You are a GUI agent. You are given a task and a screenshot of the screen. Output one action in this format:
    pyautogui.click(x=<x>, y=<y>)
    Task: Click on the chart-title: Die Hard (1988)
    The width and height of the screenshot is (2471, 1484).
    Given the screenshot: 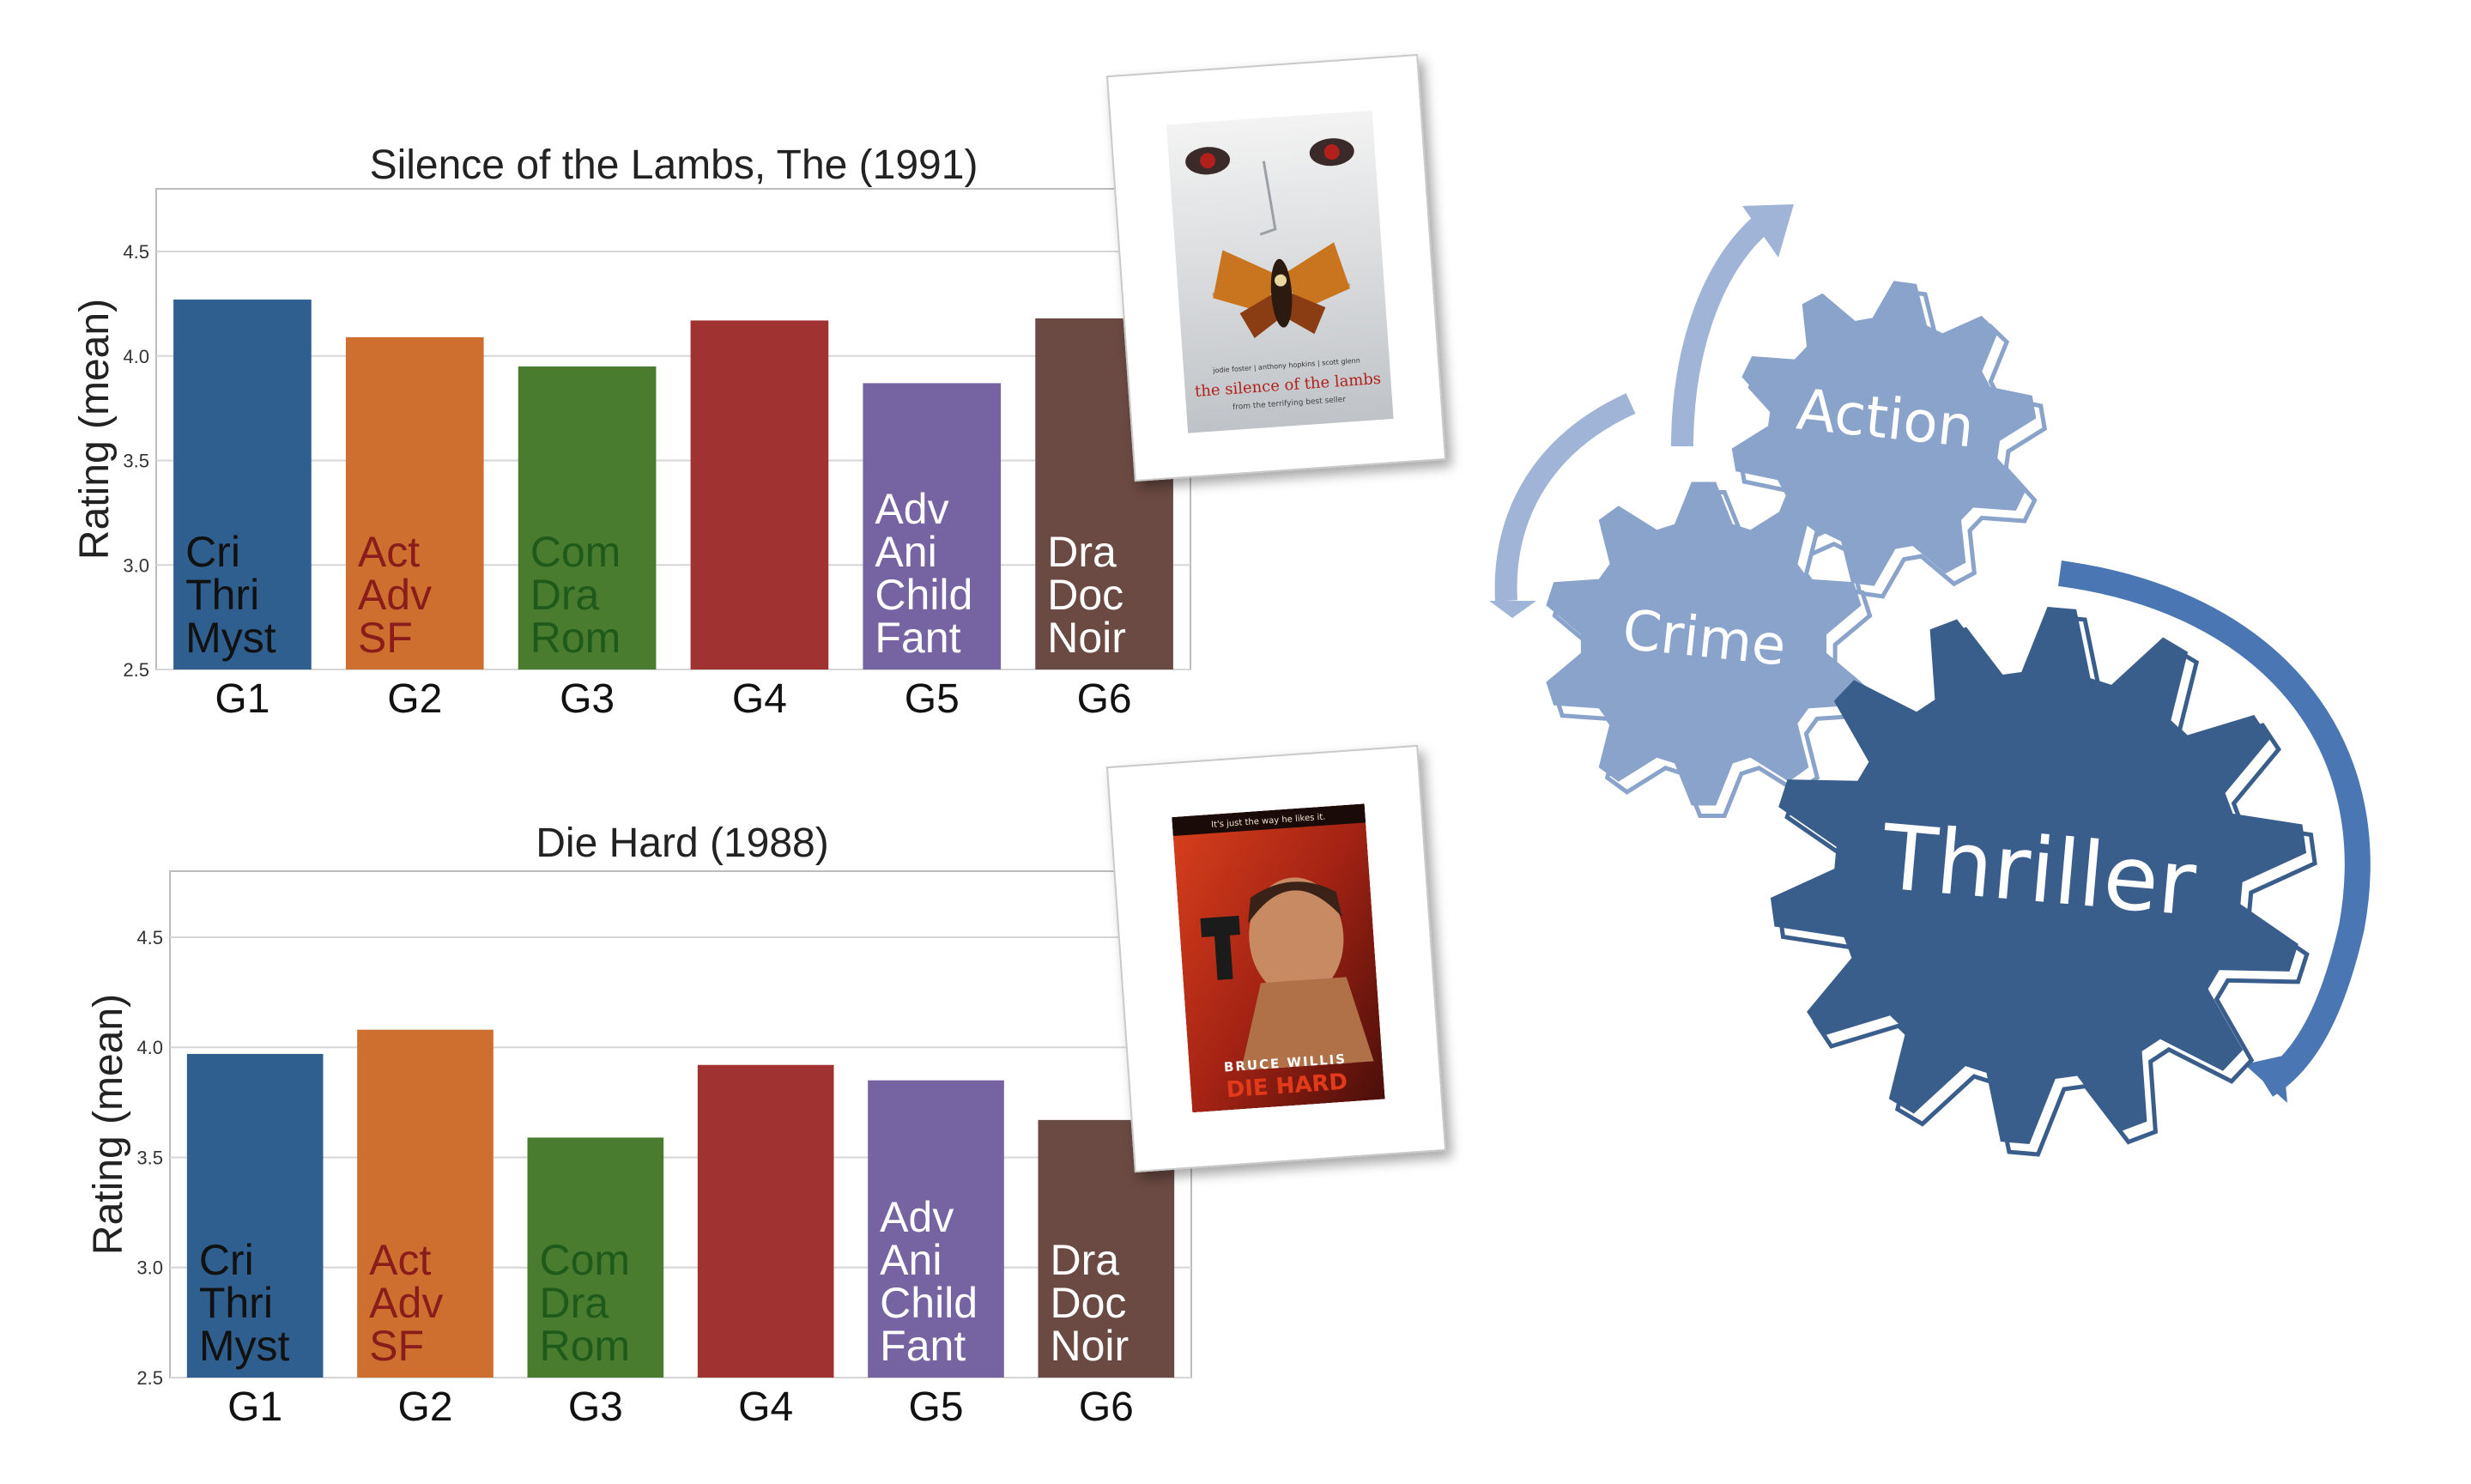 What is the action you would take?
    pyautogui.click(x=682, y=843)
    